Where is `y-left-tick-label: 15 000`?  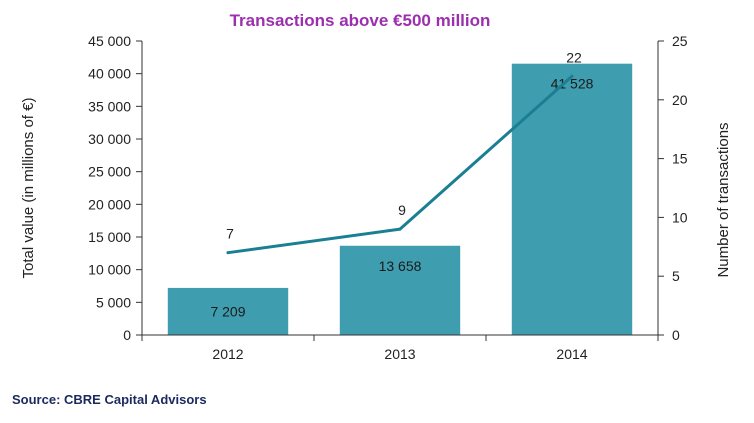 y-left-tick-label: 15 000 is located at coordinates (109, 237).